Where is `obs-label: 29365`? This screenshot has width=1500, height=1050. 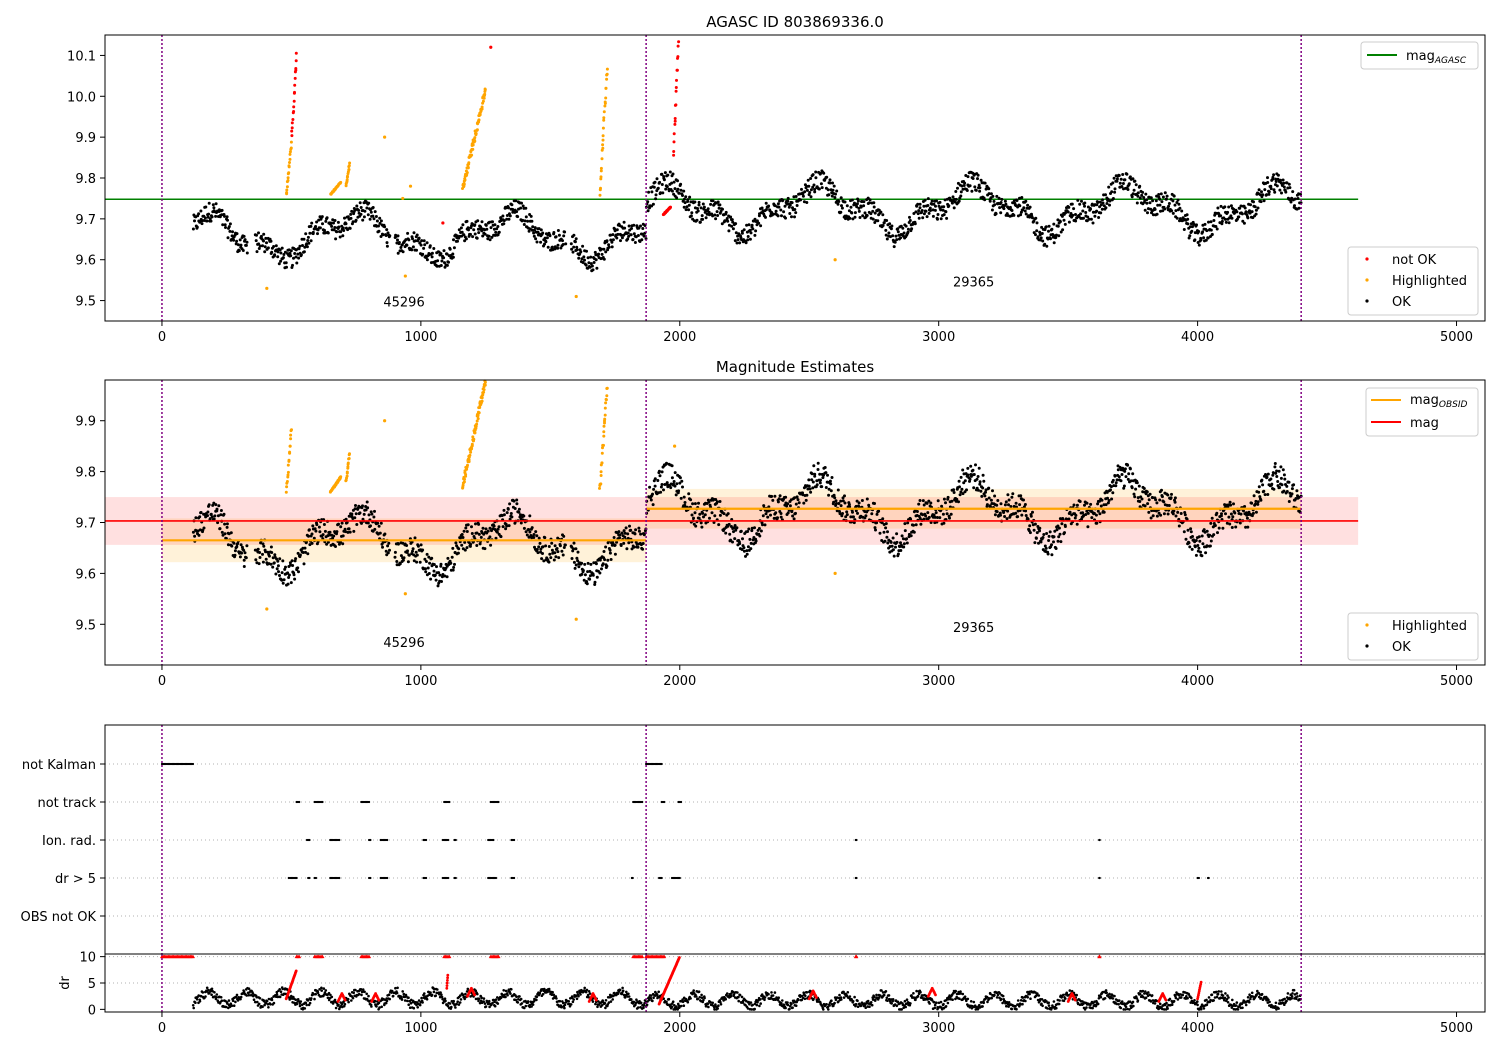 obs-label: 29365 is located at coordinates (973, 282).